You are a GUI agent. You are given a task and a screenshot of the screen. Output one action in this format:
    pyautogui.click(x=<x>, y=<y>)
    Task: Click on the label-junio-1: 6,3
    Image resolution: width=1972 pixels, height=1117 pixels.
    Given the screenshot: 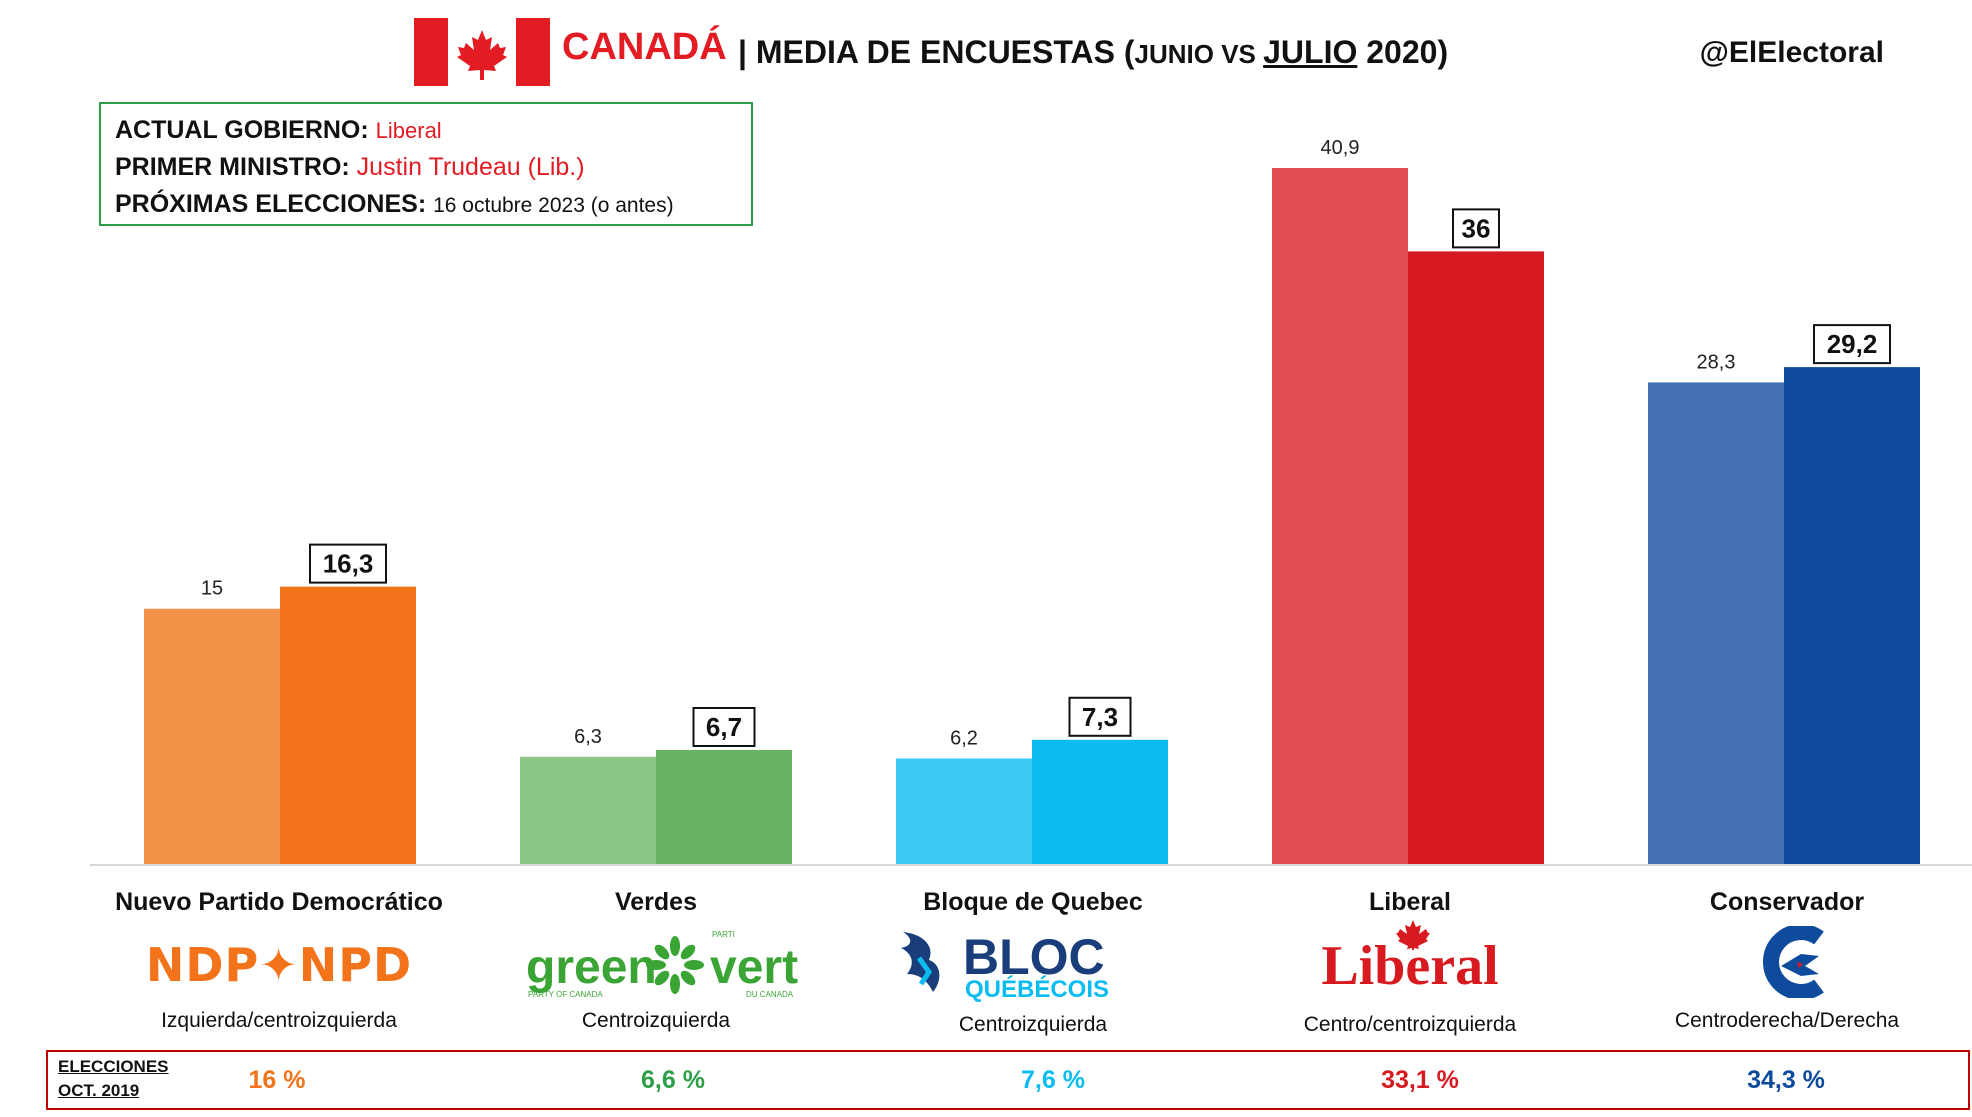 What is the action you would take?
    pyautogui.click(x=588, y=737)
    